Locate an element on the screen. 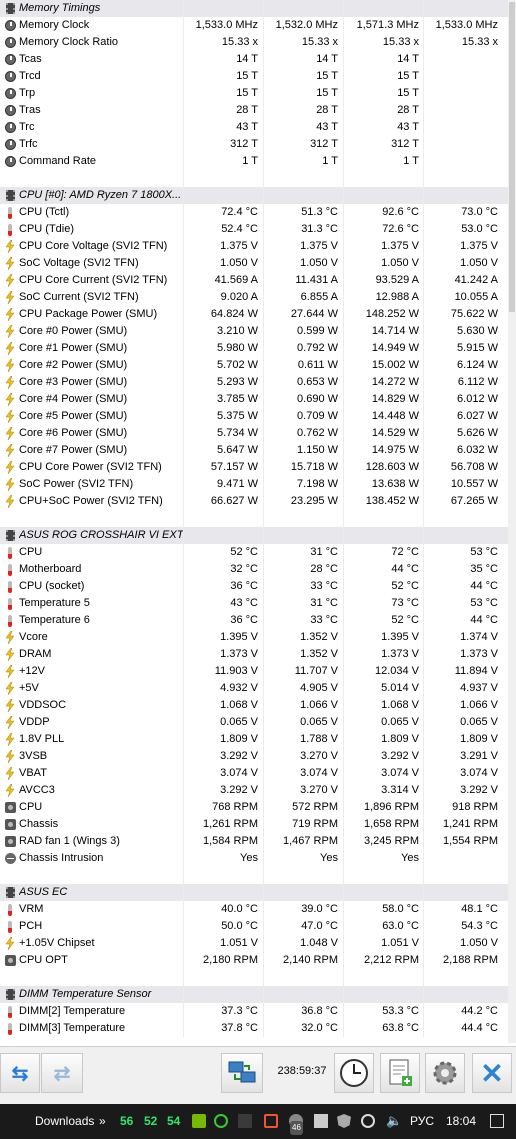 The width and height of the screenshot is (516, 1139). vertical-scrollbar is located at coordinates (512, 521).